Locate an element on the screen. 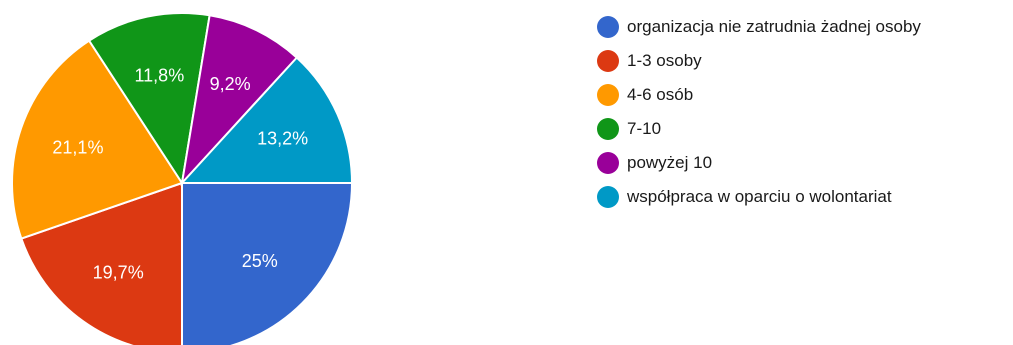 The width and height of the screenshot is (1013, 345). legend-item-6: współpraca w oparciu o wolontariat is located at coordinates (759, 197).